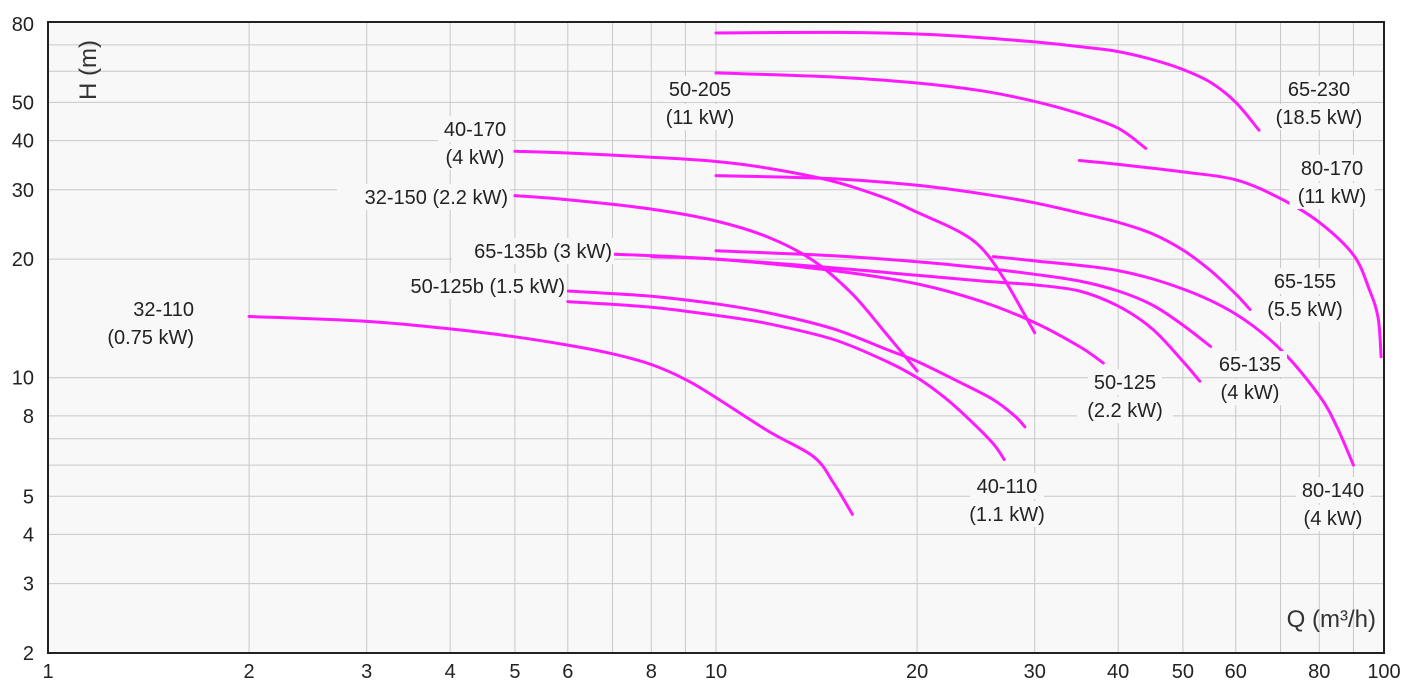 The width and height of the screenshot is (1407, 683). I want to click on series-label-line: 40-170, so click(475, 130).